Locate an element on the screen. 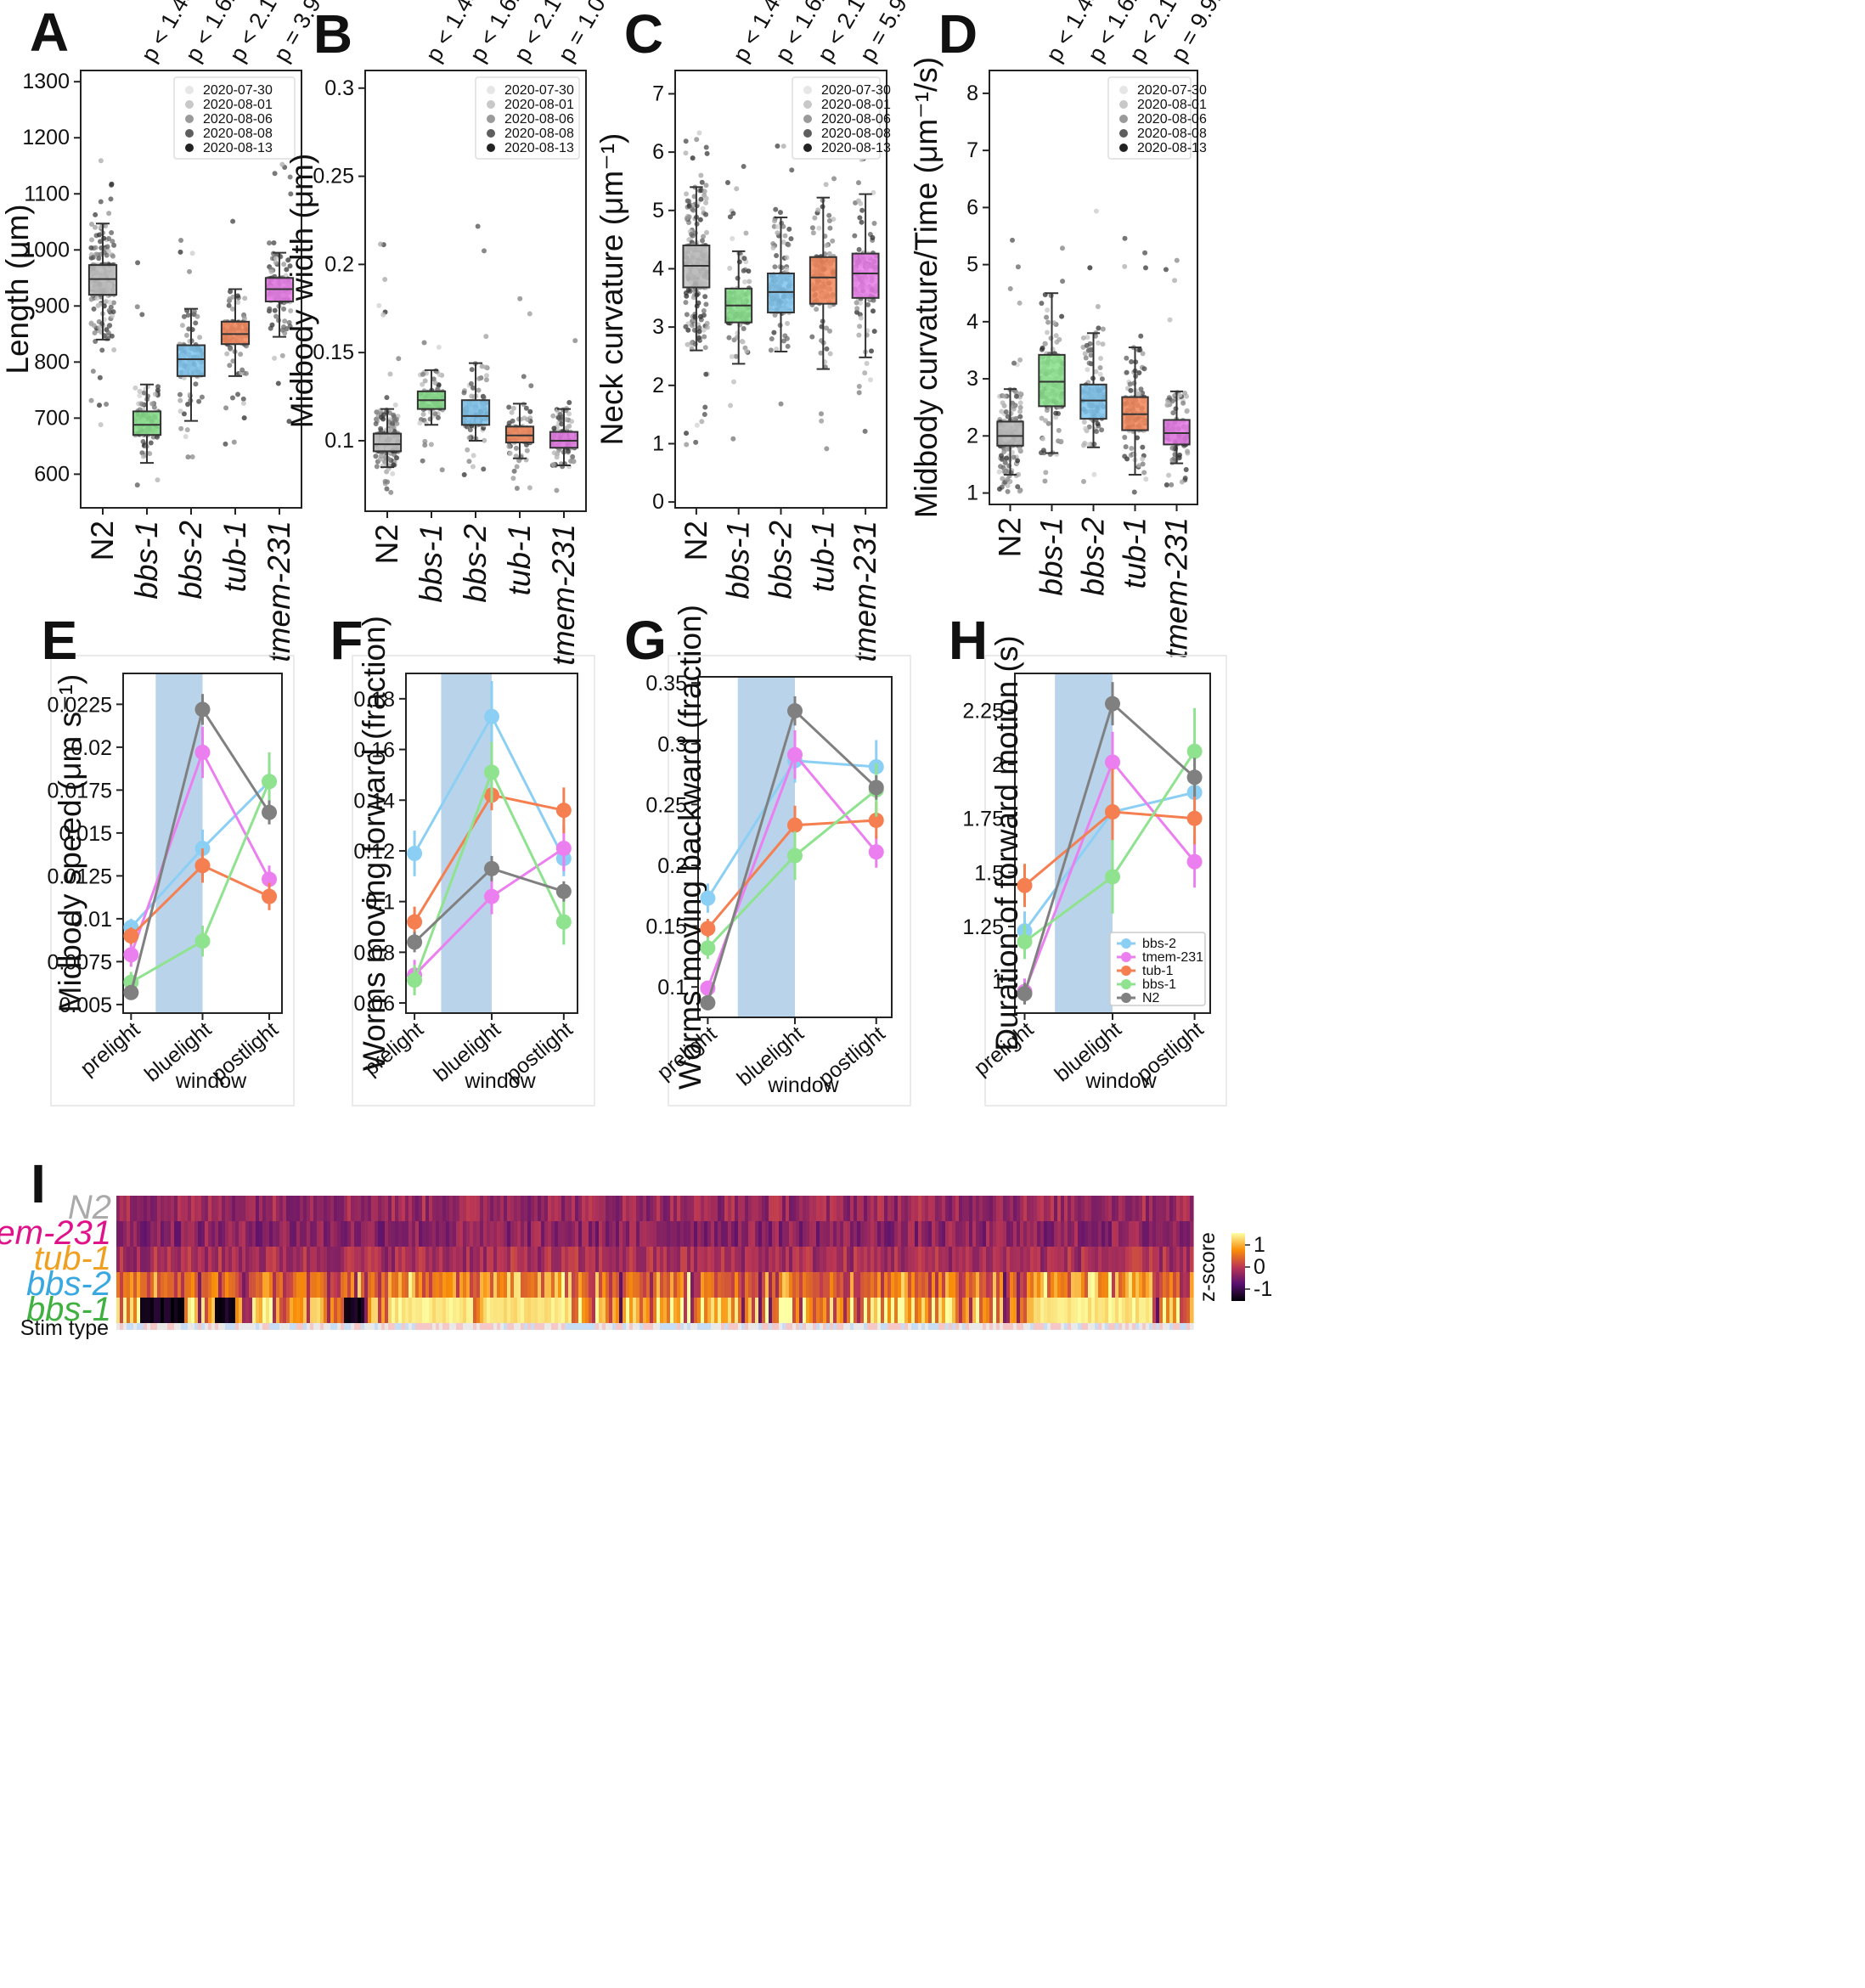 The width and height of the screenshot is (1865, 1988). colorbar-tick-label: 1 is located at coordinates (1259, 1245).